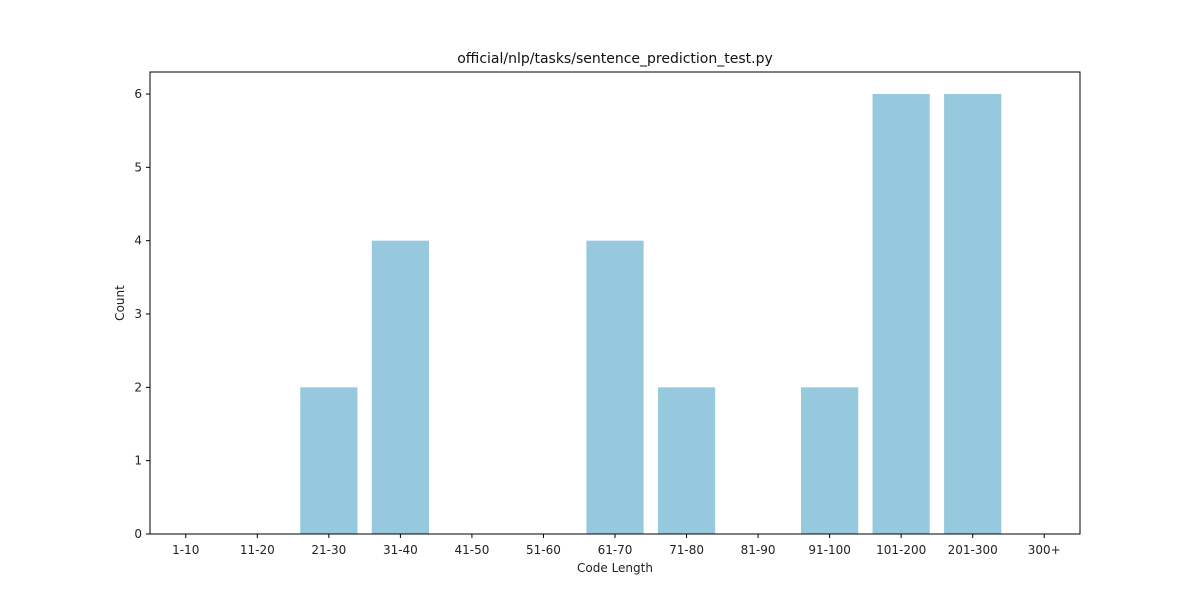  Describe the element at coordinates (138, 167) in the screenshot. I see `y-tick-label: 5` at that location.